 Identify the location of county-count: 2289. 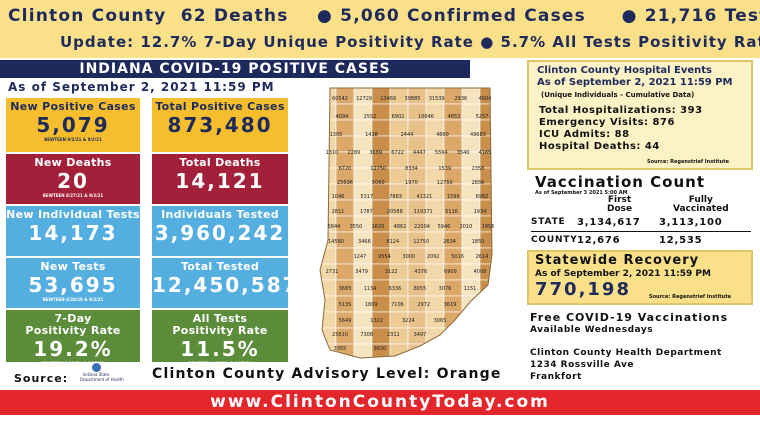
(353, 153).